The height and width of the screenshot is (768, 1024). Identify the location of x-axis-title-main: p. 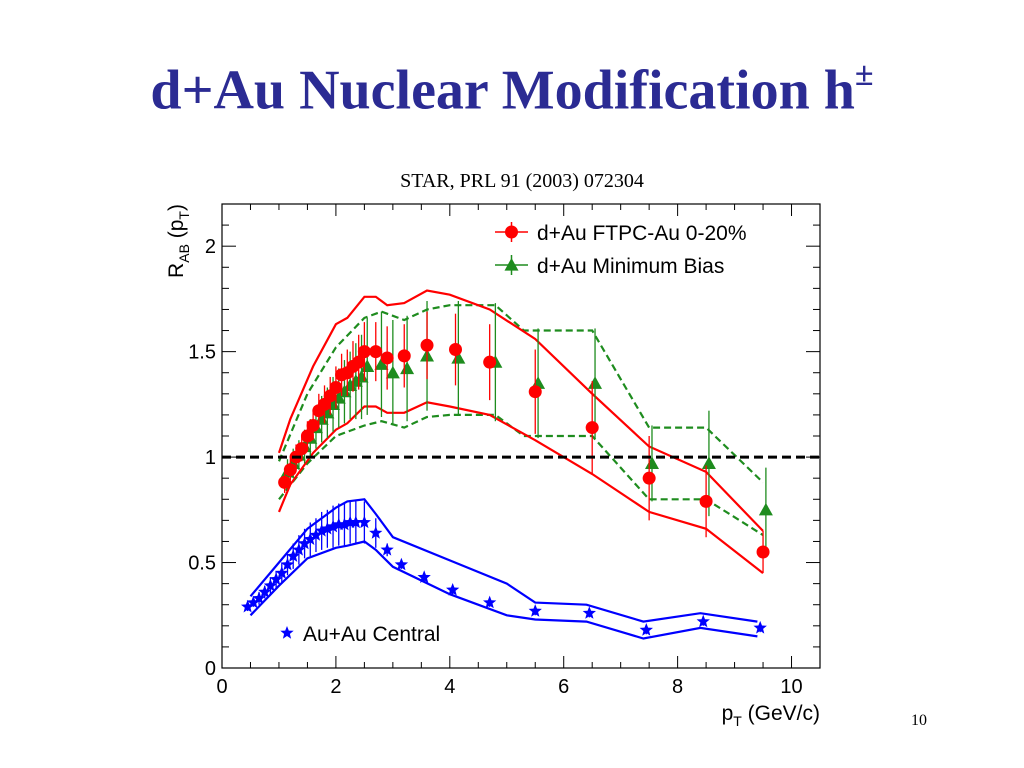
(728, 713).